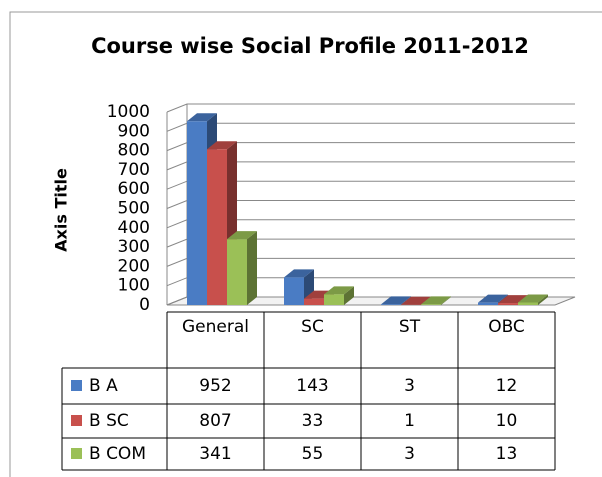 The height and width of the screenshot is (477, 602). I want to click on y-tick-label: 700, so click(134, 170).